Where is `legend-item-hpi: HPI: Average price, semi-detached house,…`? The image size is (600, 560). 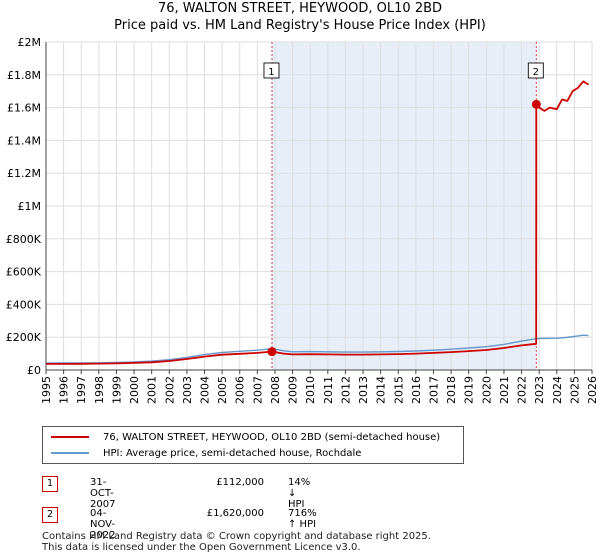 legend-item-hpi: HPI: Average price, semi-detached house,… is located at coordinates (206, 453).